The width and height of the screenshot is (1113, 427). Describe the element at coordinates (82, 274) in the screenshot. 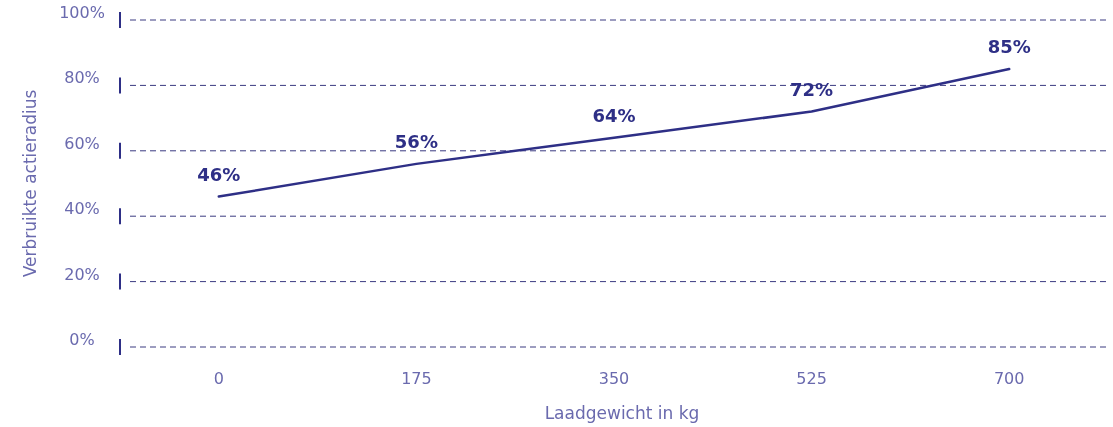

I see `y-tick-label: 20%` at that location.